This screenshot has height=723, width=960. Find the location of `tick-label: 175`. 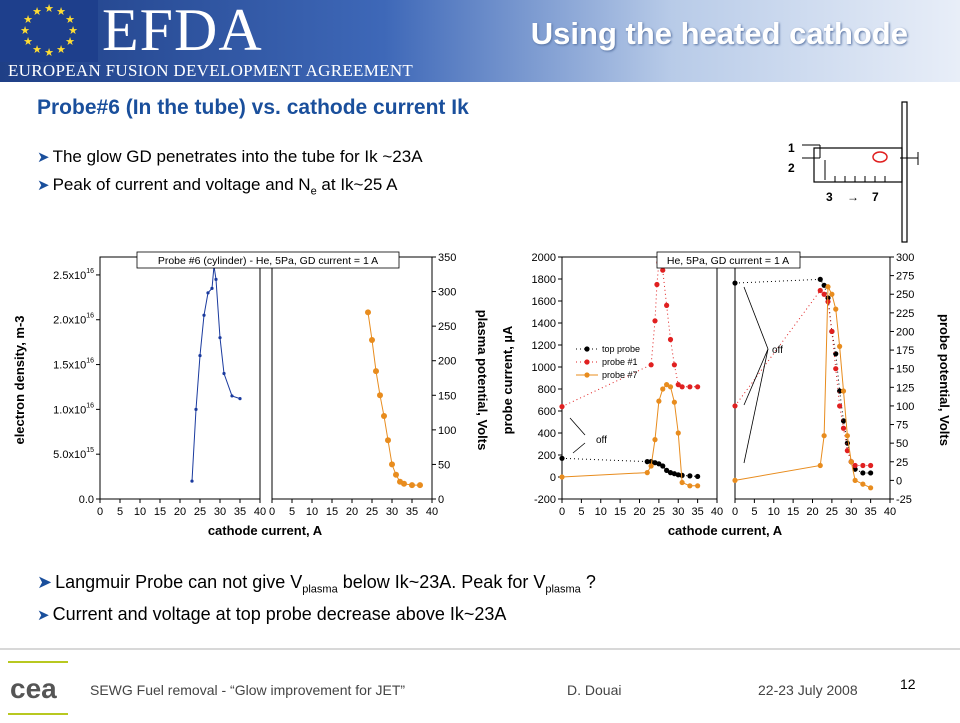

tick-label: 175 is located at coordinates (905, 351).